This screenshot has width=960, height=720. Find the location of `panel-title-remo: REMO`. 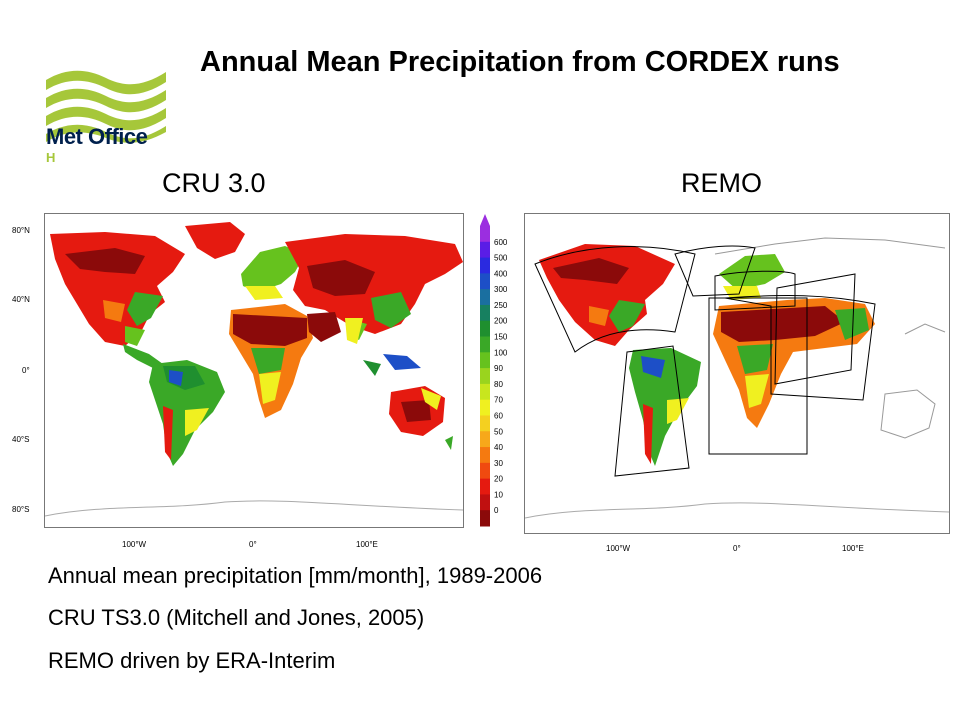

panel-title-remo: REMO is located at coordinates (721, 183).